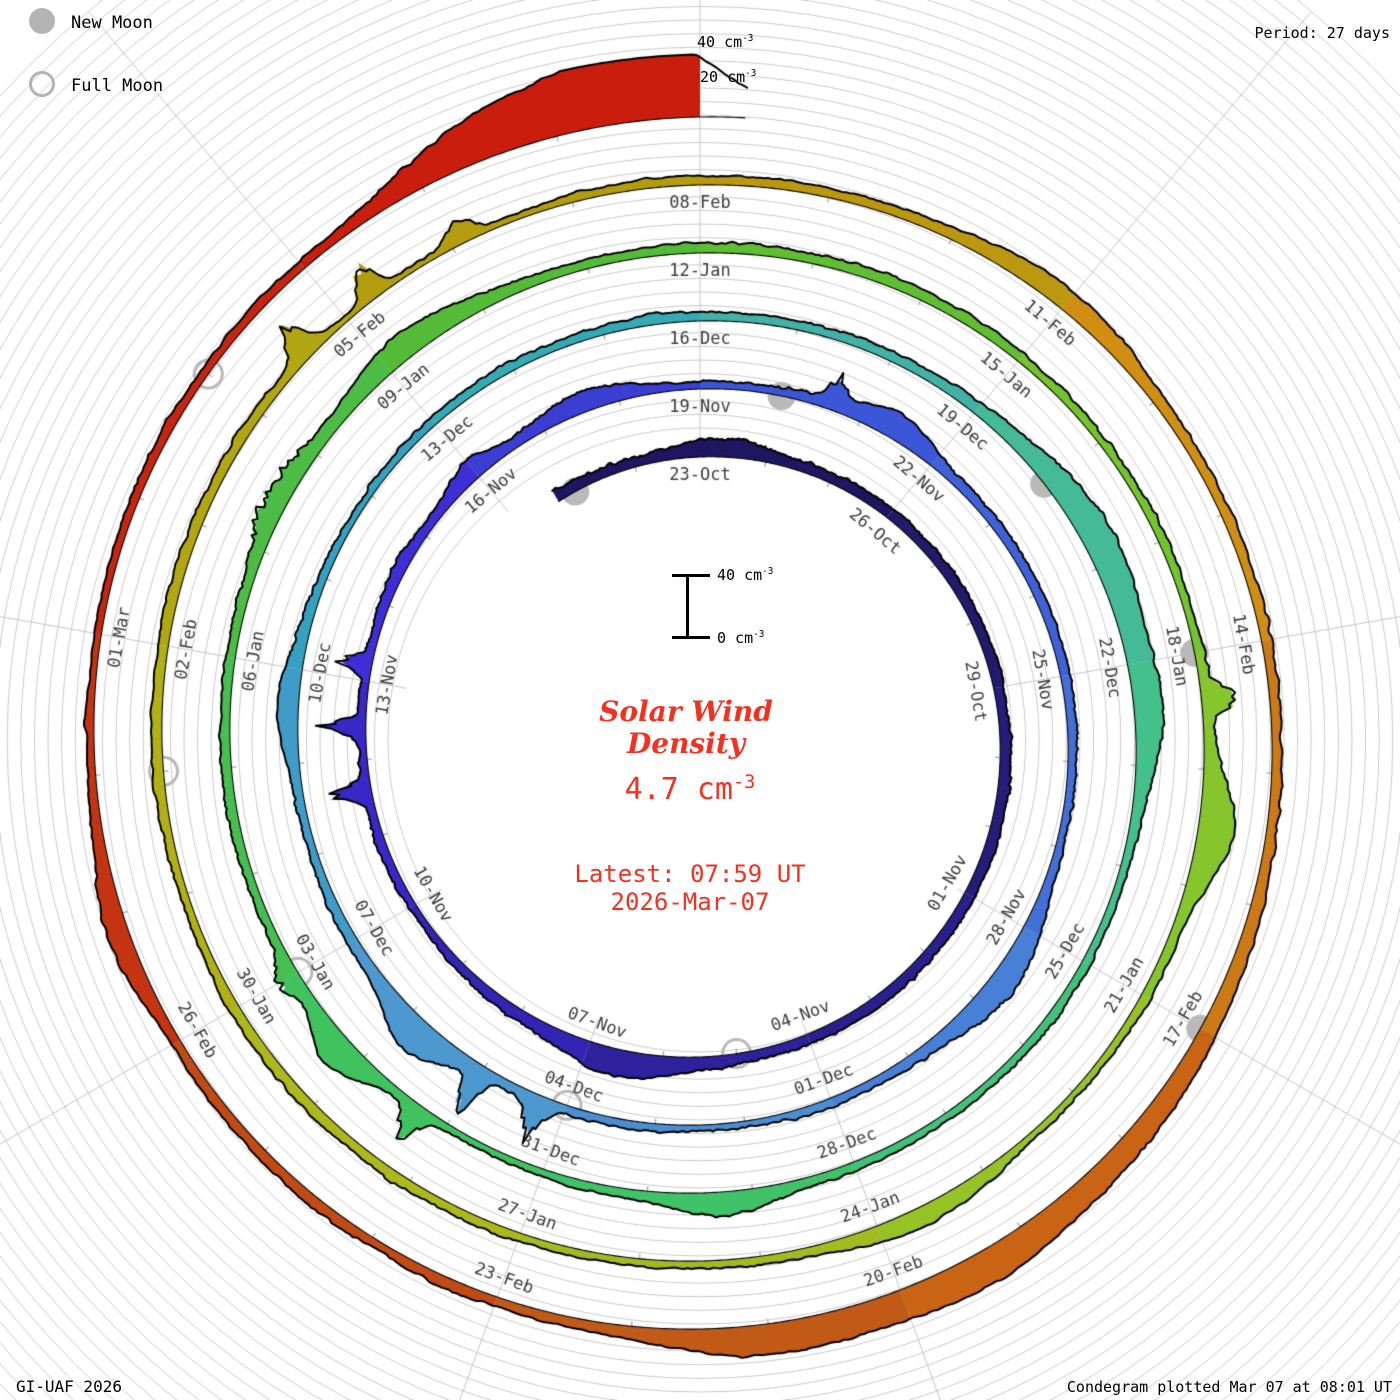  Describe the element at coordinates (690, 902) in the screenshot. I see `latest-date-label: 2026-Mar-07` at that location.